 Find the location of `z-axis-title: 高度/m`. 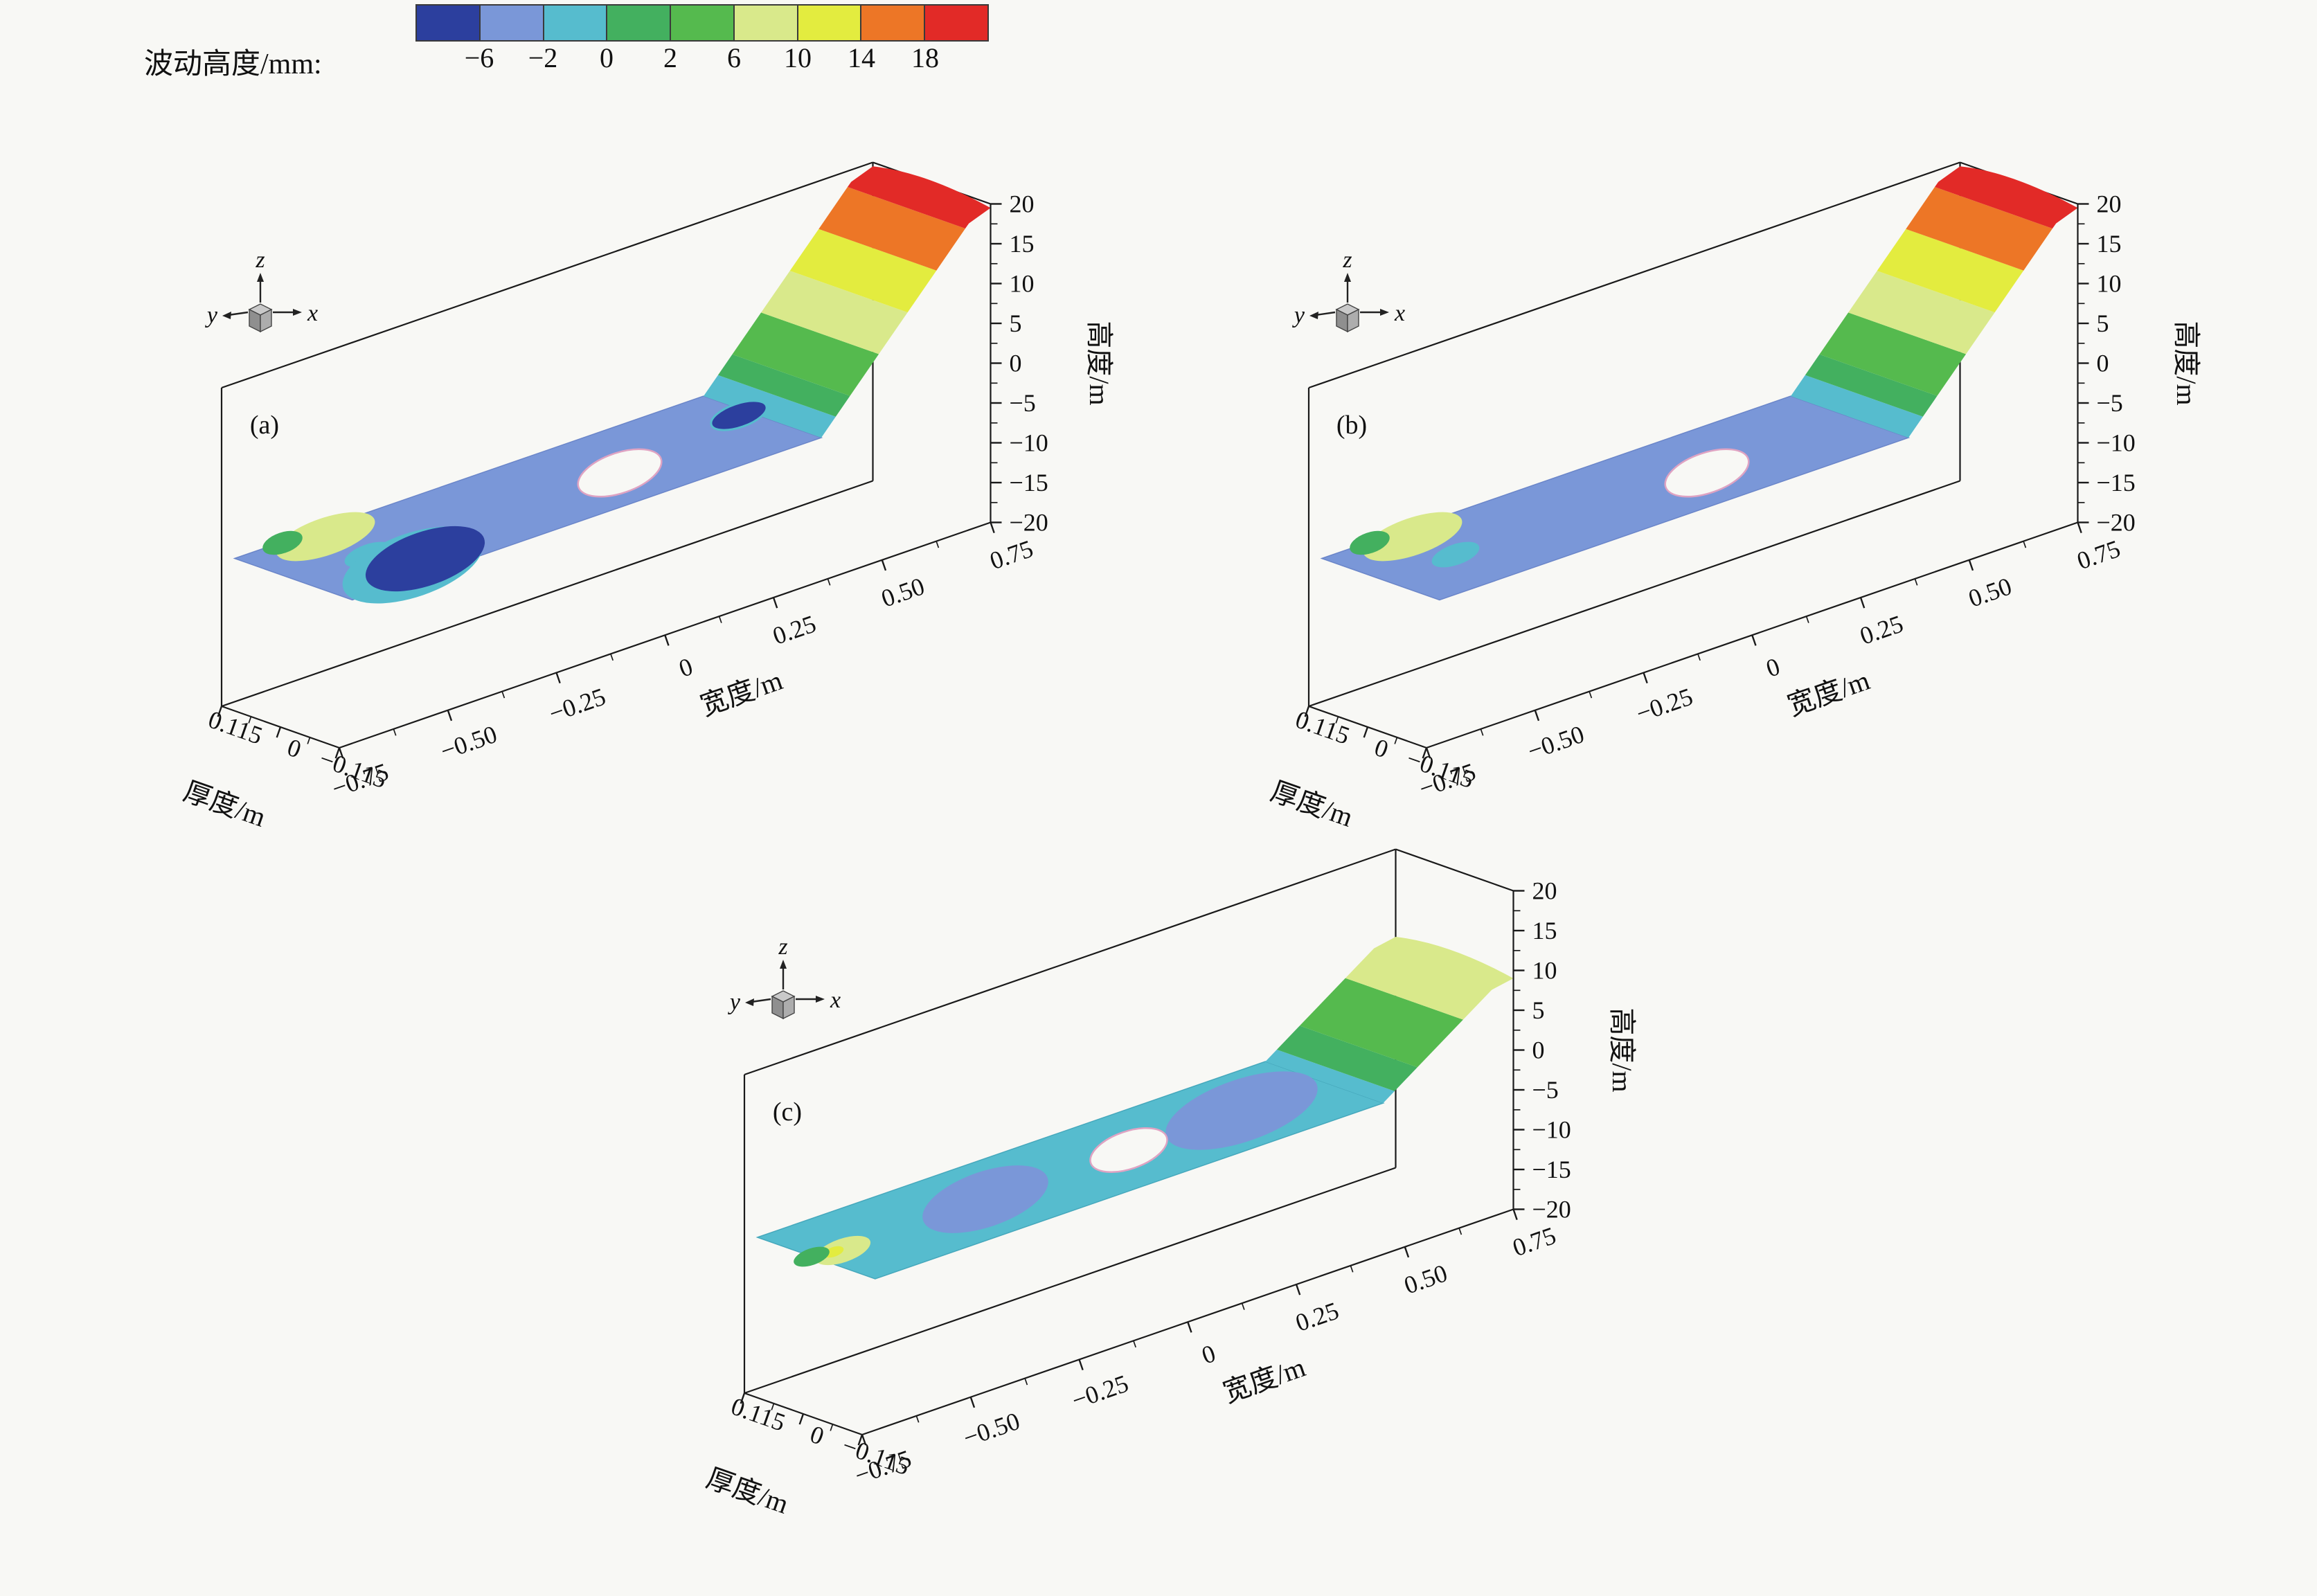

z-axis-title: 高度/m is located at coordinates (1622, 1049).